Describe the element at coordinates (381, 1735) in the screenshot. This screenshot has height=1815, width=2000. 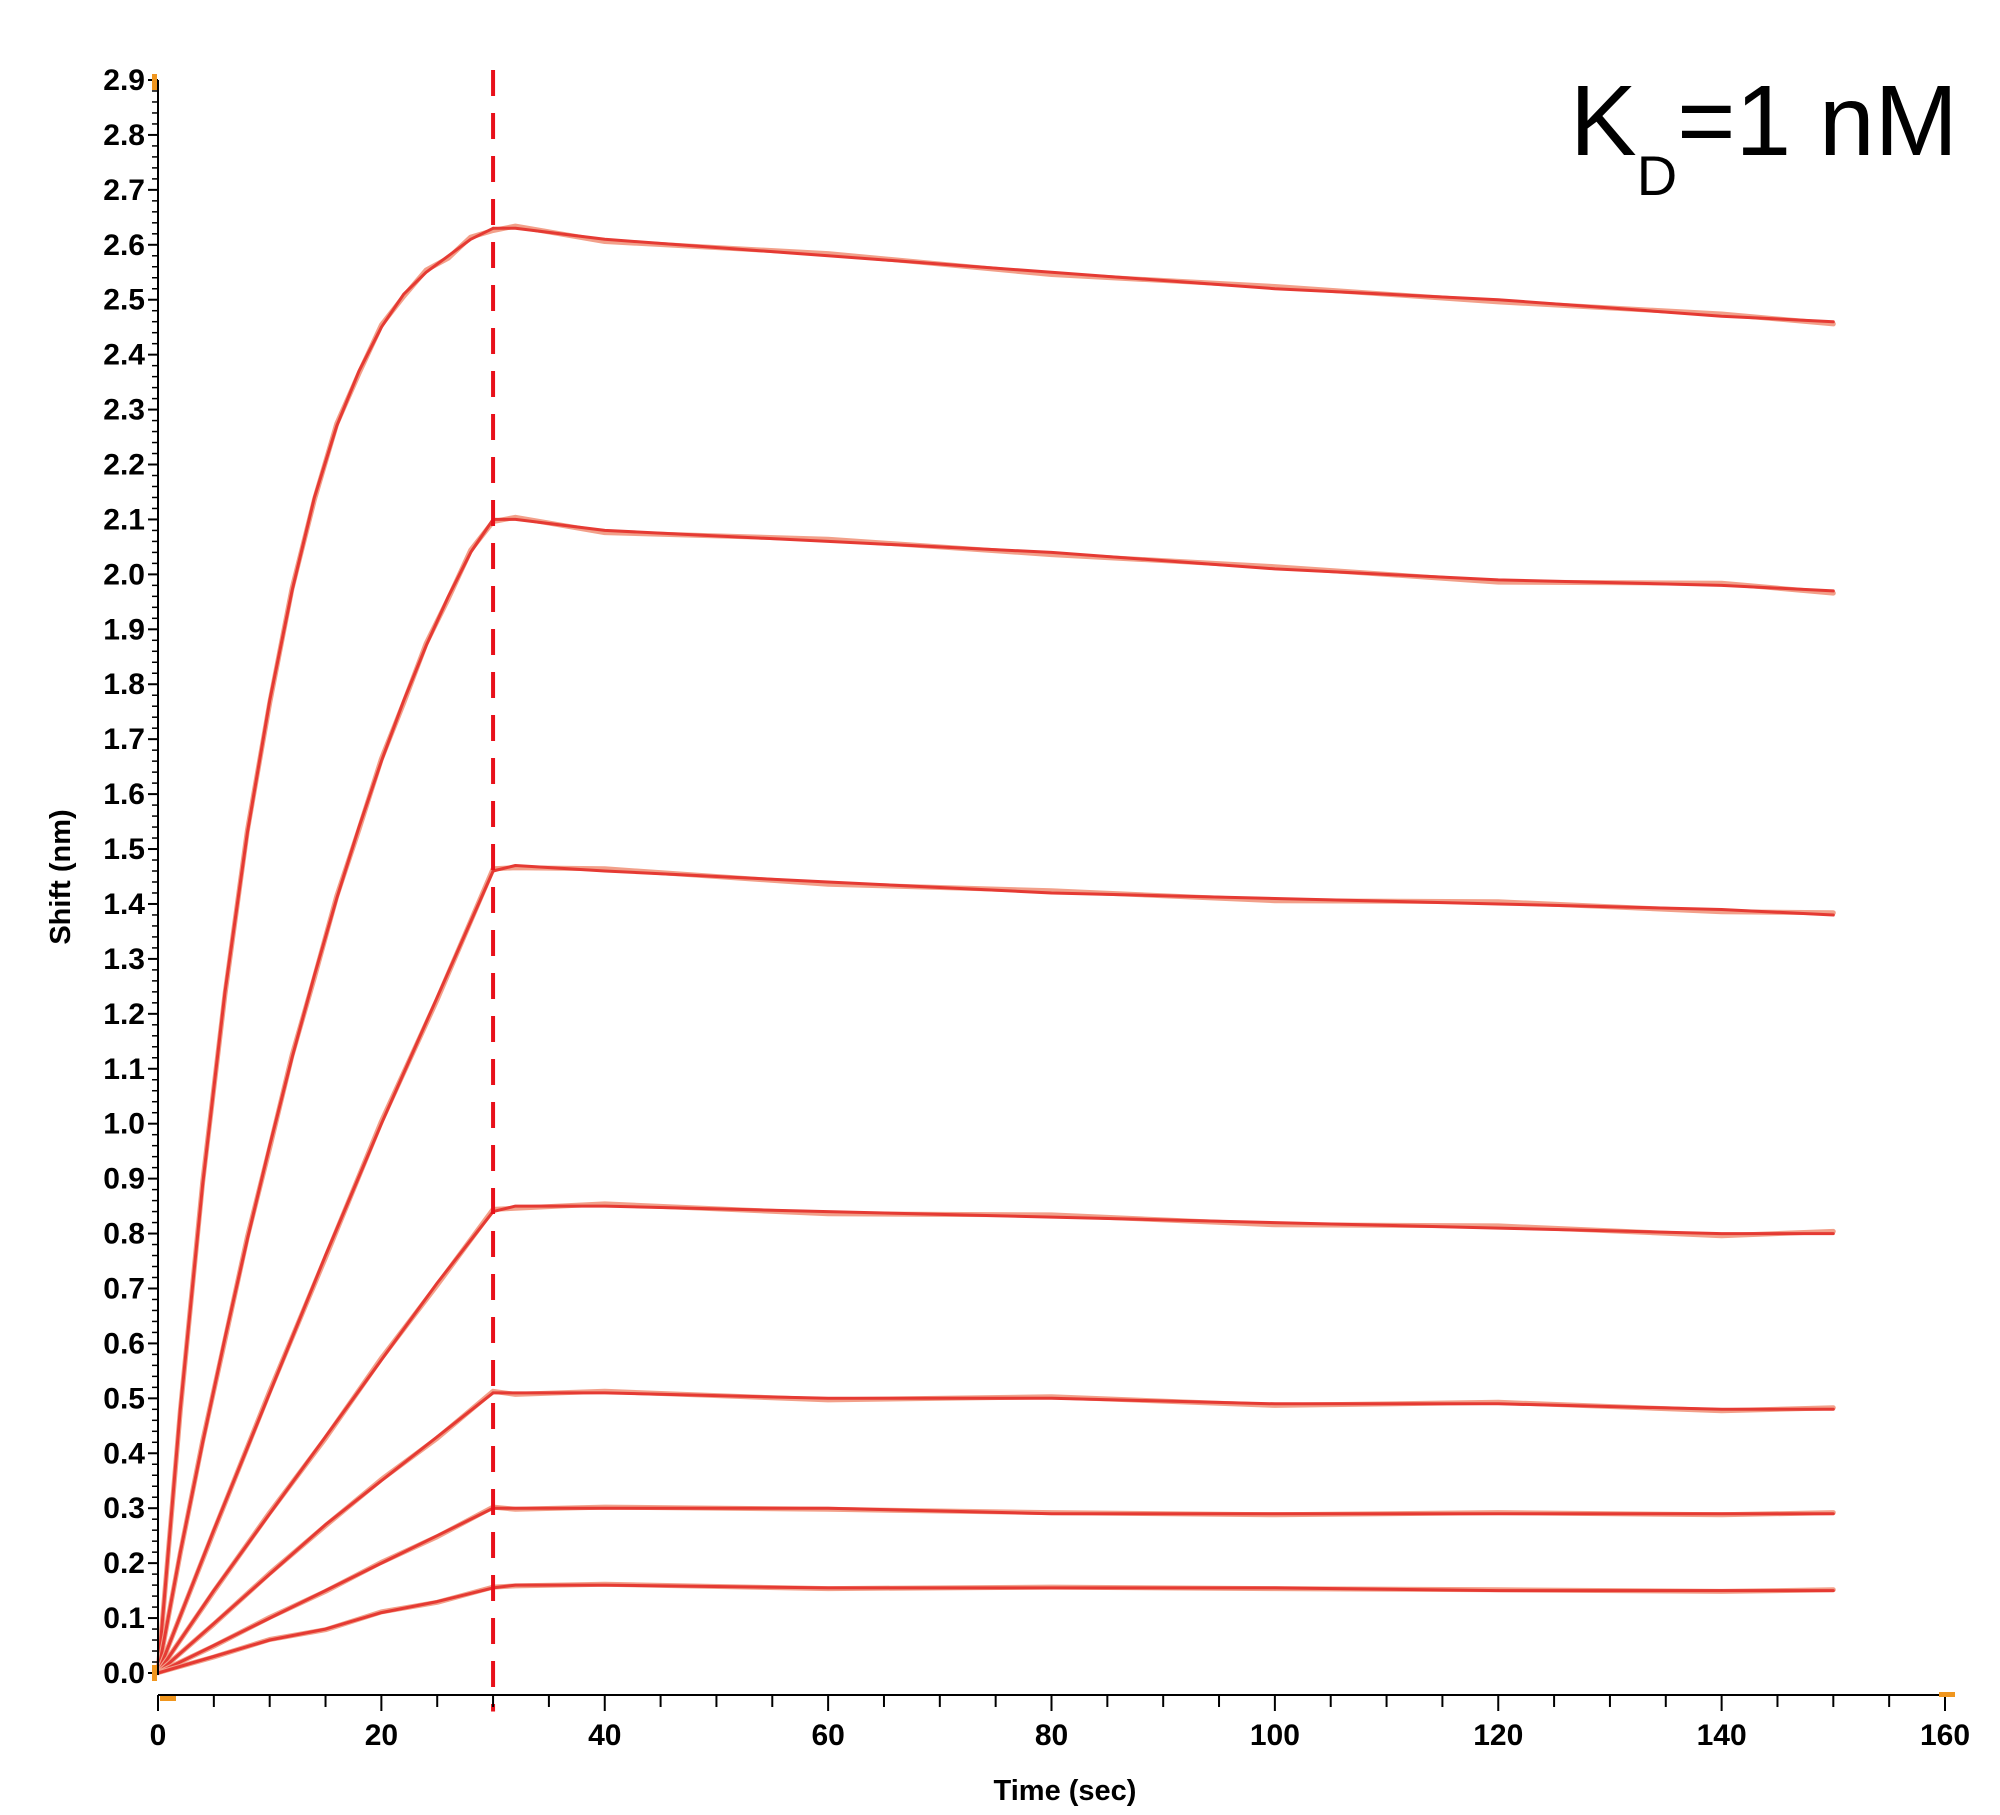
I see `x-tick-label: 20` at that location.